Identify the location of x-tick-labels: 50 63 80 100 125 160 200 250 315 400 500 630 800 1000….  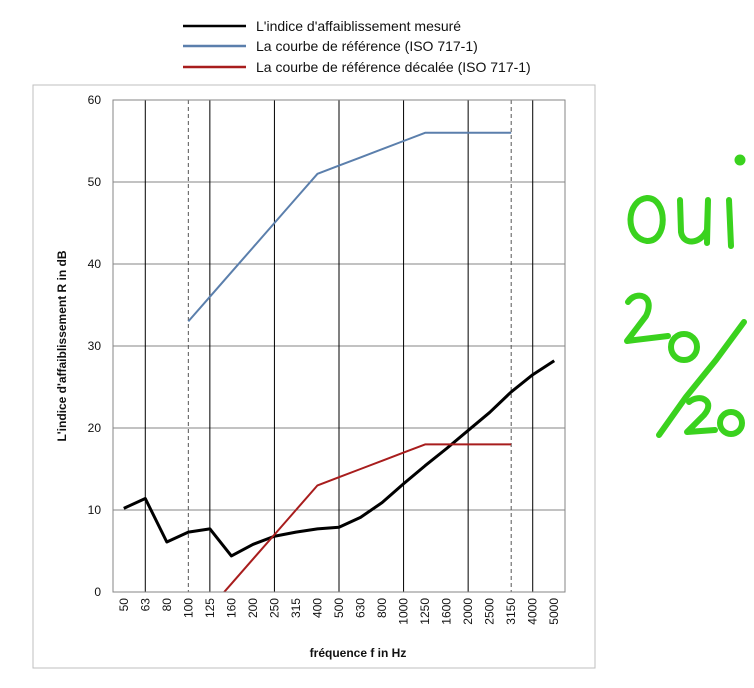
(339, 611).